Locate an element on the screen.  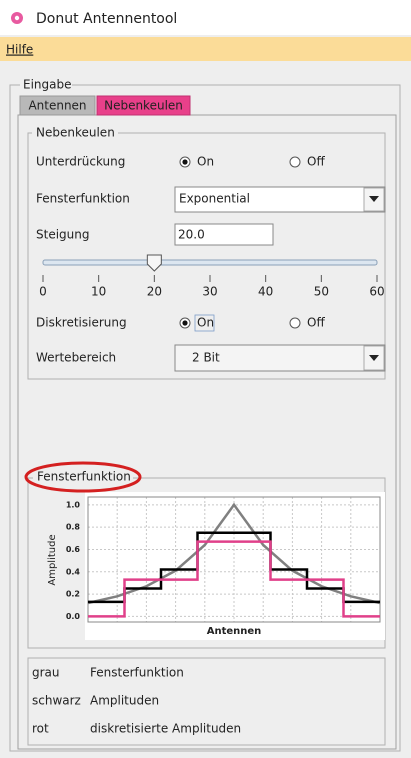
field-label: Fensterfunktion is located at coordinates (83, 199).